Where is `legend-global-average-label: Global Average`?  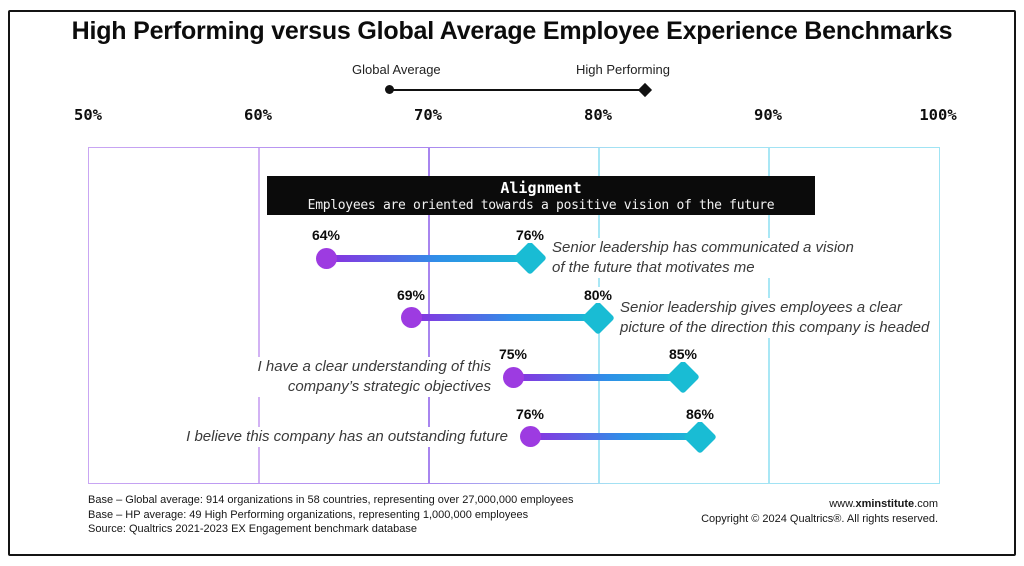
legend-global-average-label: Global Average is located at coordinates (396, 69).